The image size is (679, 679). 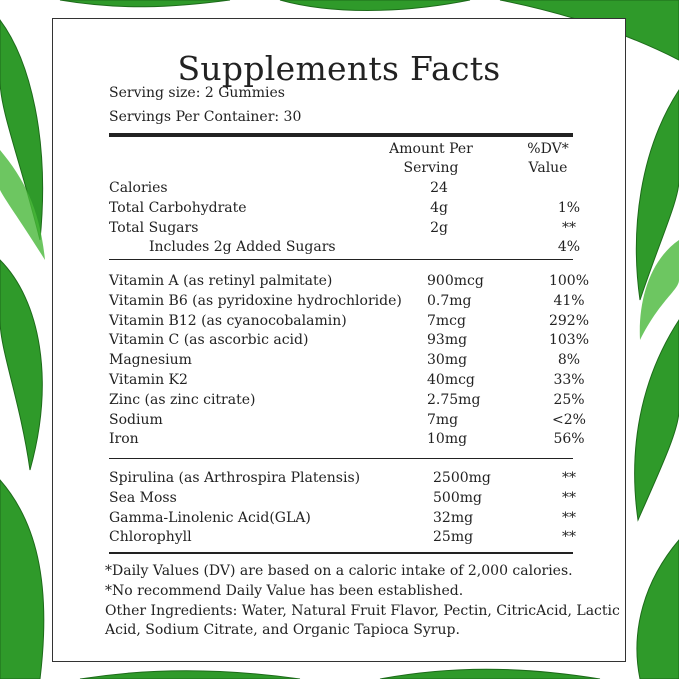 What do you see at coordinates (242, 247) in the screenshot?
I see `nutrient-name: Includes 2g Added Sugars` at bounding box center [242, 247].